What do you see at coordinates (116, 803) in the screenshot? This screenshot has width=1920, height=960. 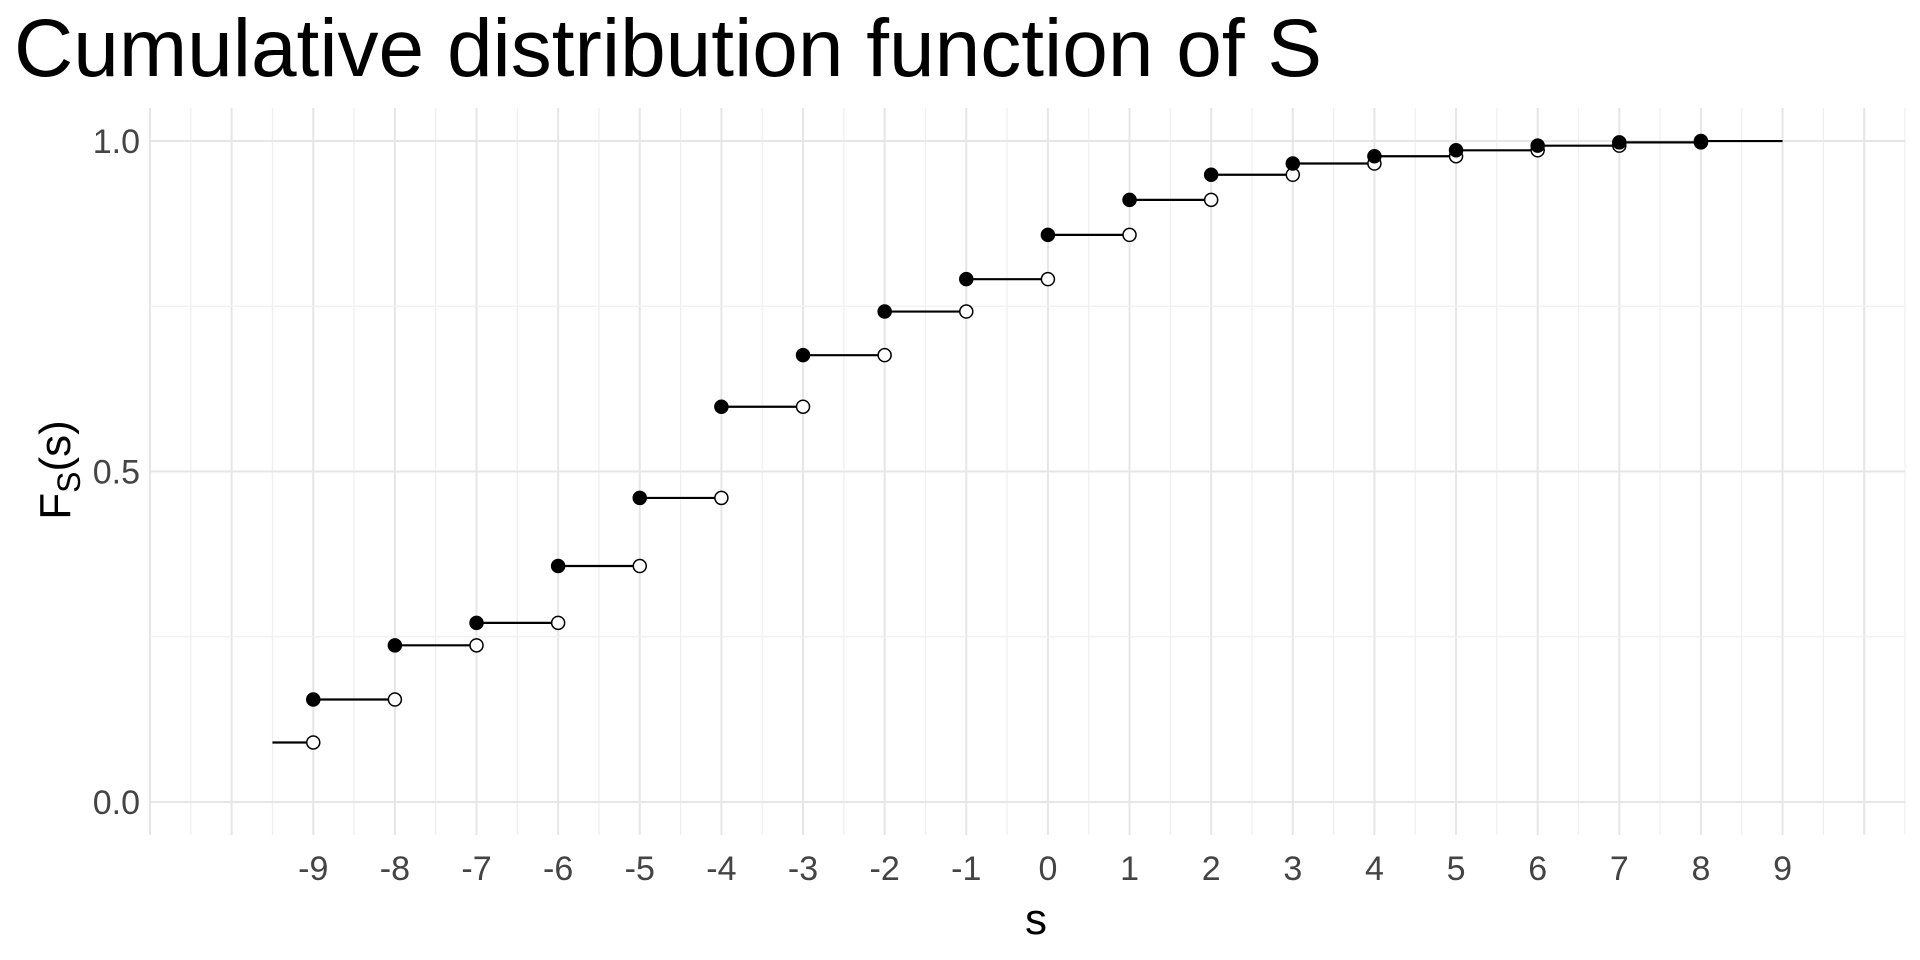 I see `y-tick-label: 0.0` at bounding box center [116, 803].